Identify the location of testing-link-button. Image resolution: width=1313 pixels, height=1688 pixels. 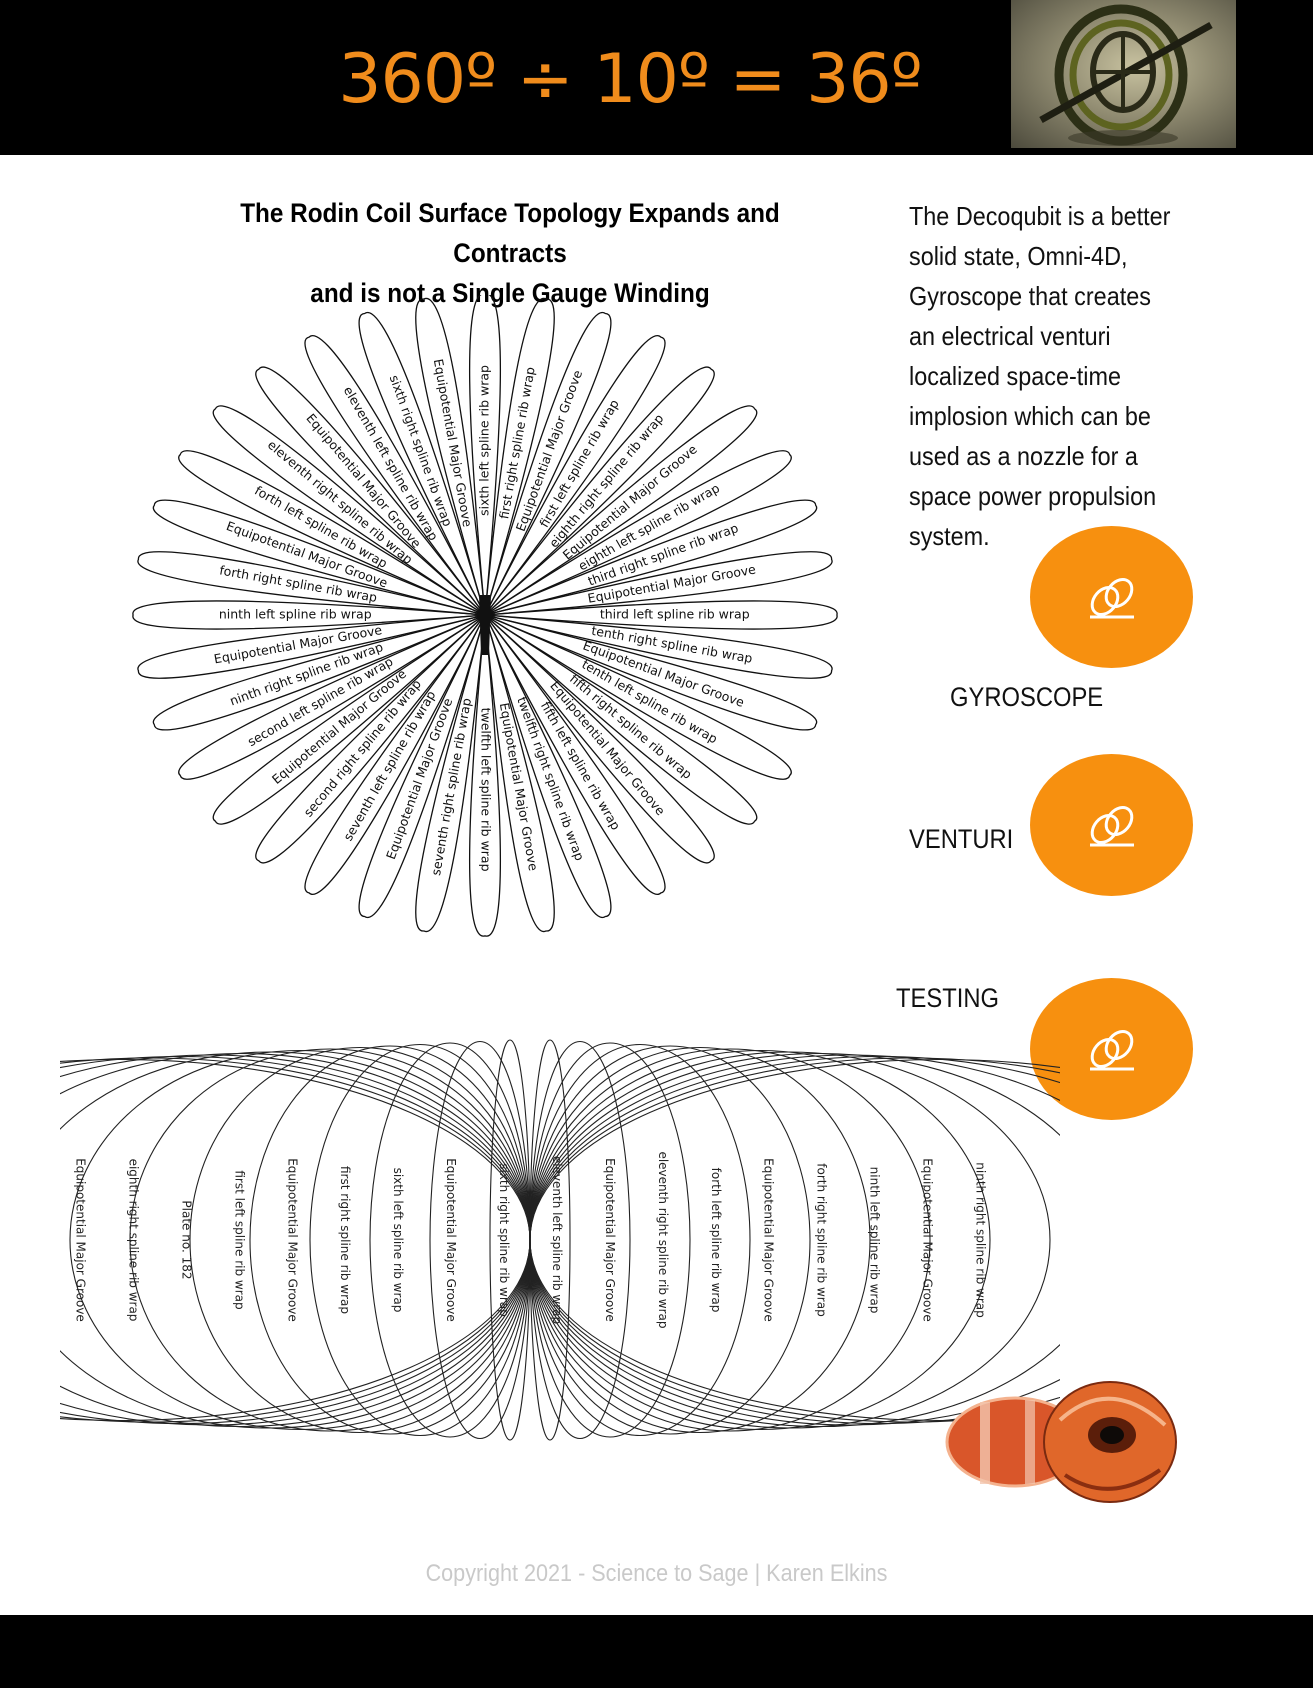
(1111, 1049).